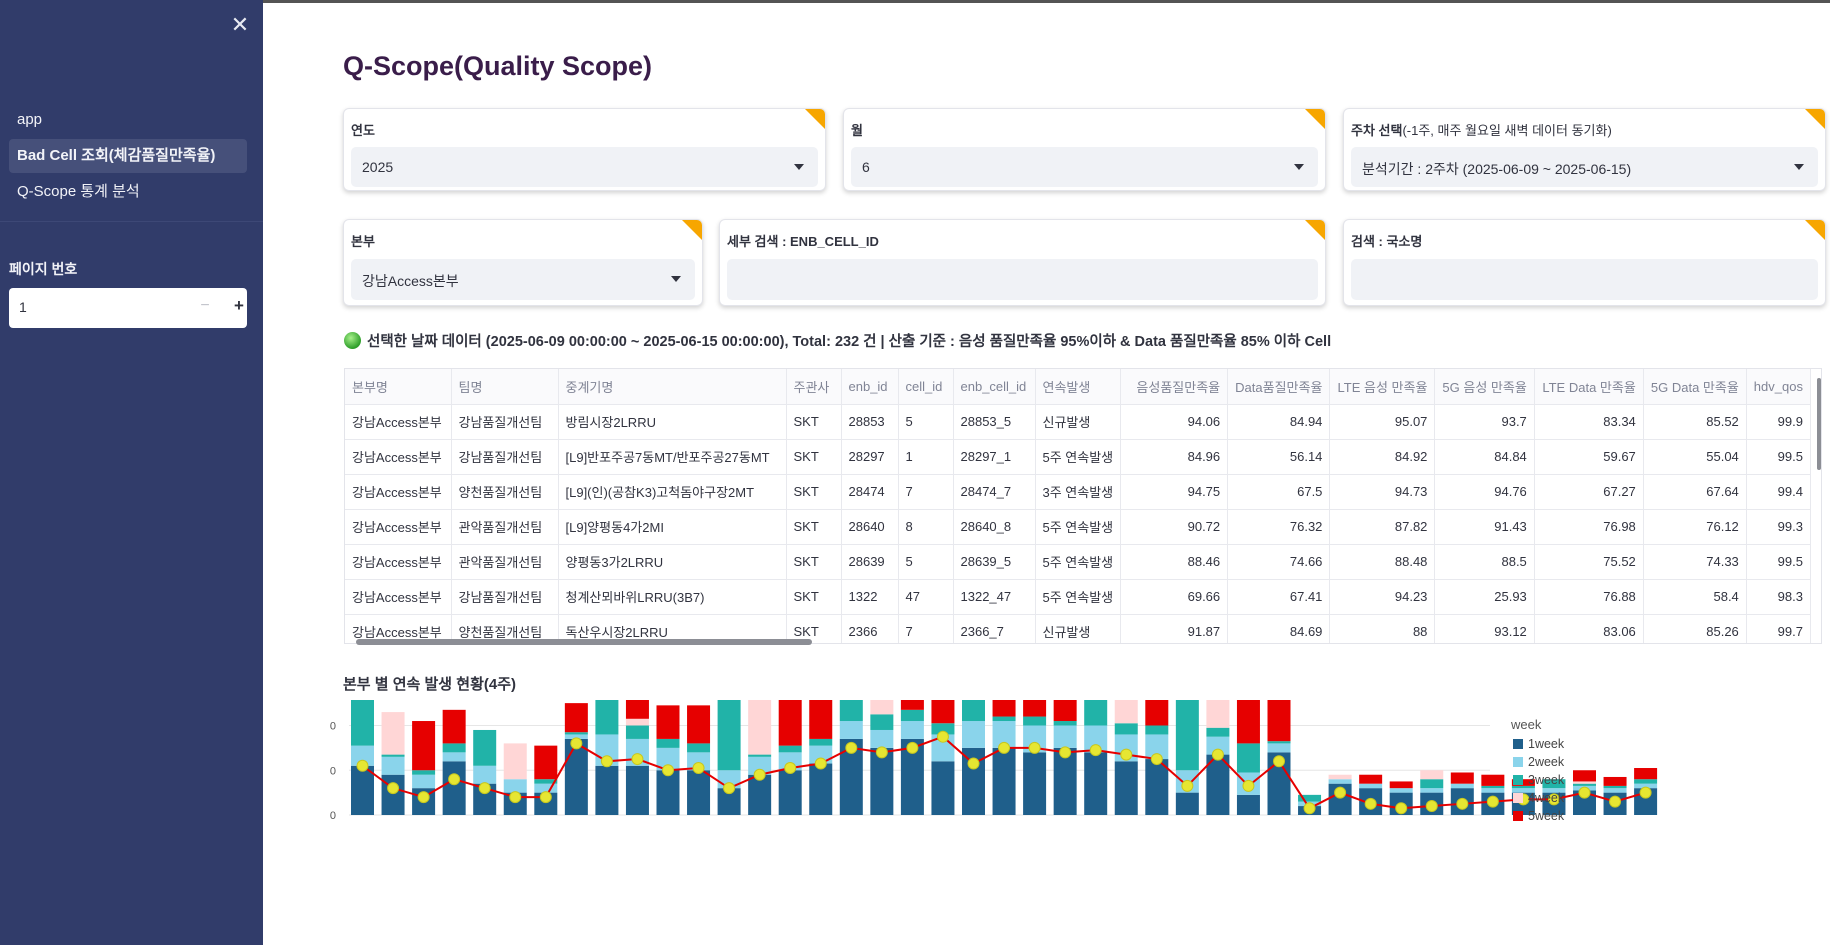  I want to click on table-cell: 67.41, so click(1279, 597).